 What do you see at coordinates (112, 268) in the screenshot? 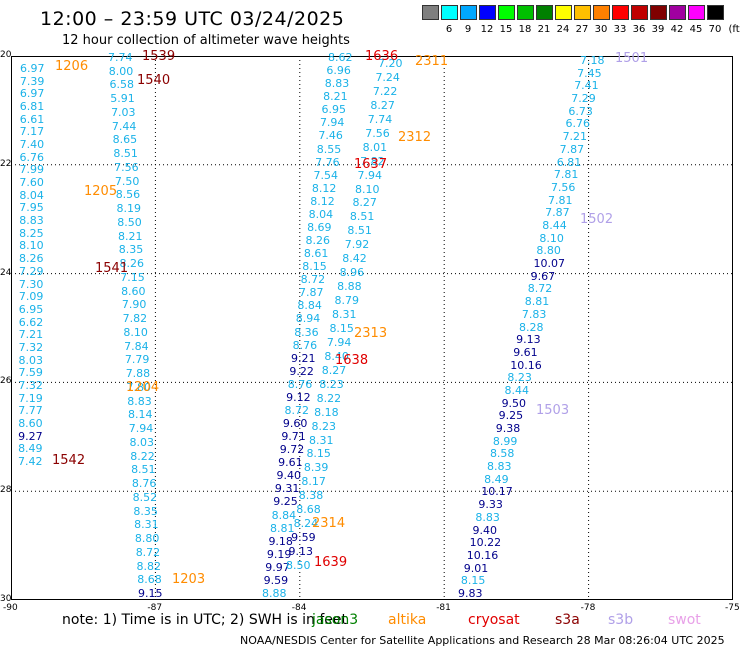
I see `satellite-pass-label: 1541` at bounding box center [112, 268].